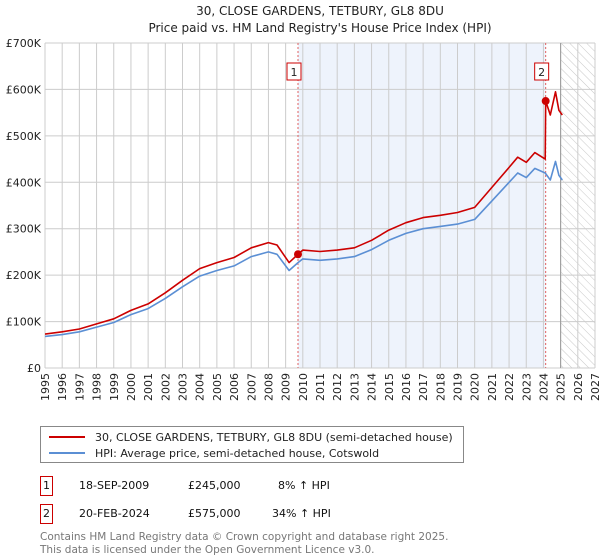 This screenshot has height=560, width=600. Describe the element at coordinates (114, 485) in the screenshot. I see `sale-date: 18-SEP-2009` at that location.